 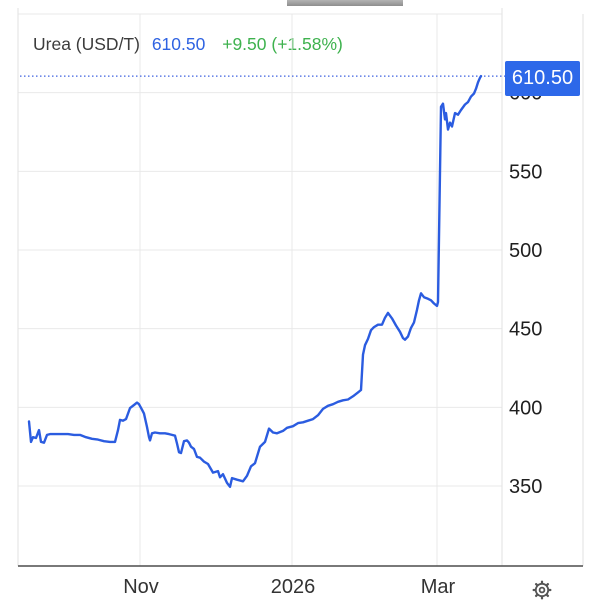 I want to click on top-handle-bar, so click(x=345, y=3).